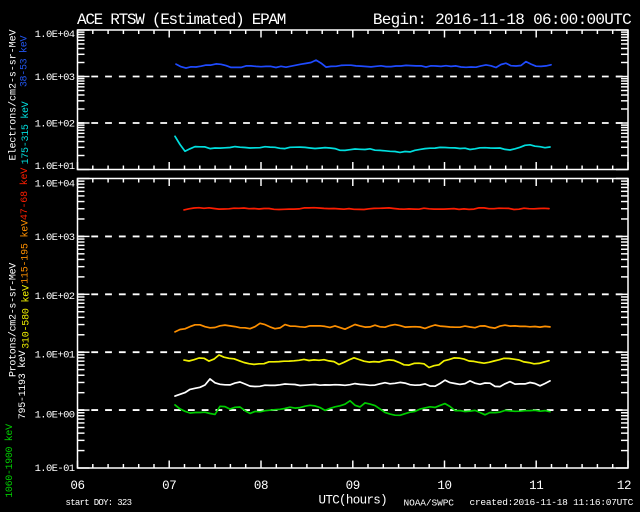  Describe the element at coordinates (25, 62) in the screenshot. I see `svg-text: 38-53 keV` at that location.